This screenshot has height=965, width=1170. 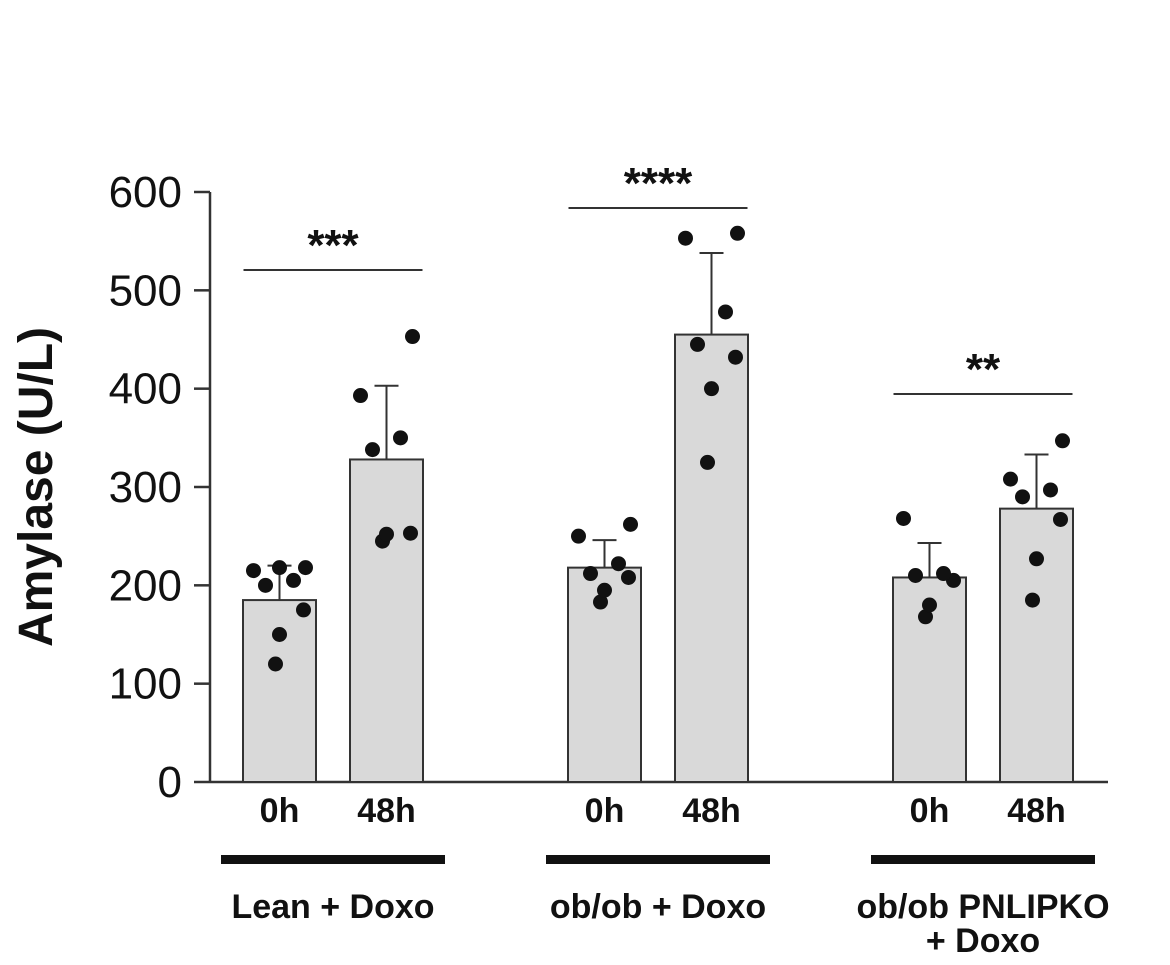 What do you see at coordinates (145, 192) in the screenshot?
I see `y-tick-label: 600` at bounding box center [145, 192].